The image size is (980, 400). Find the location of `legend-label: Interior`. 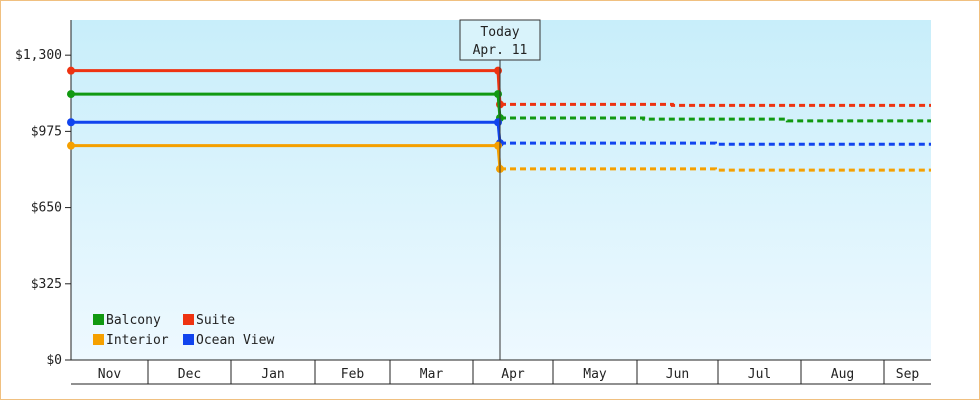

legend-label: Interior is located at coordinates (137, 340).